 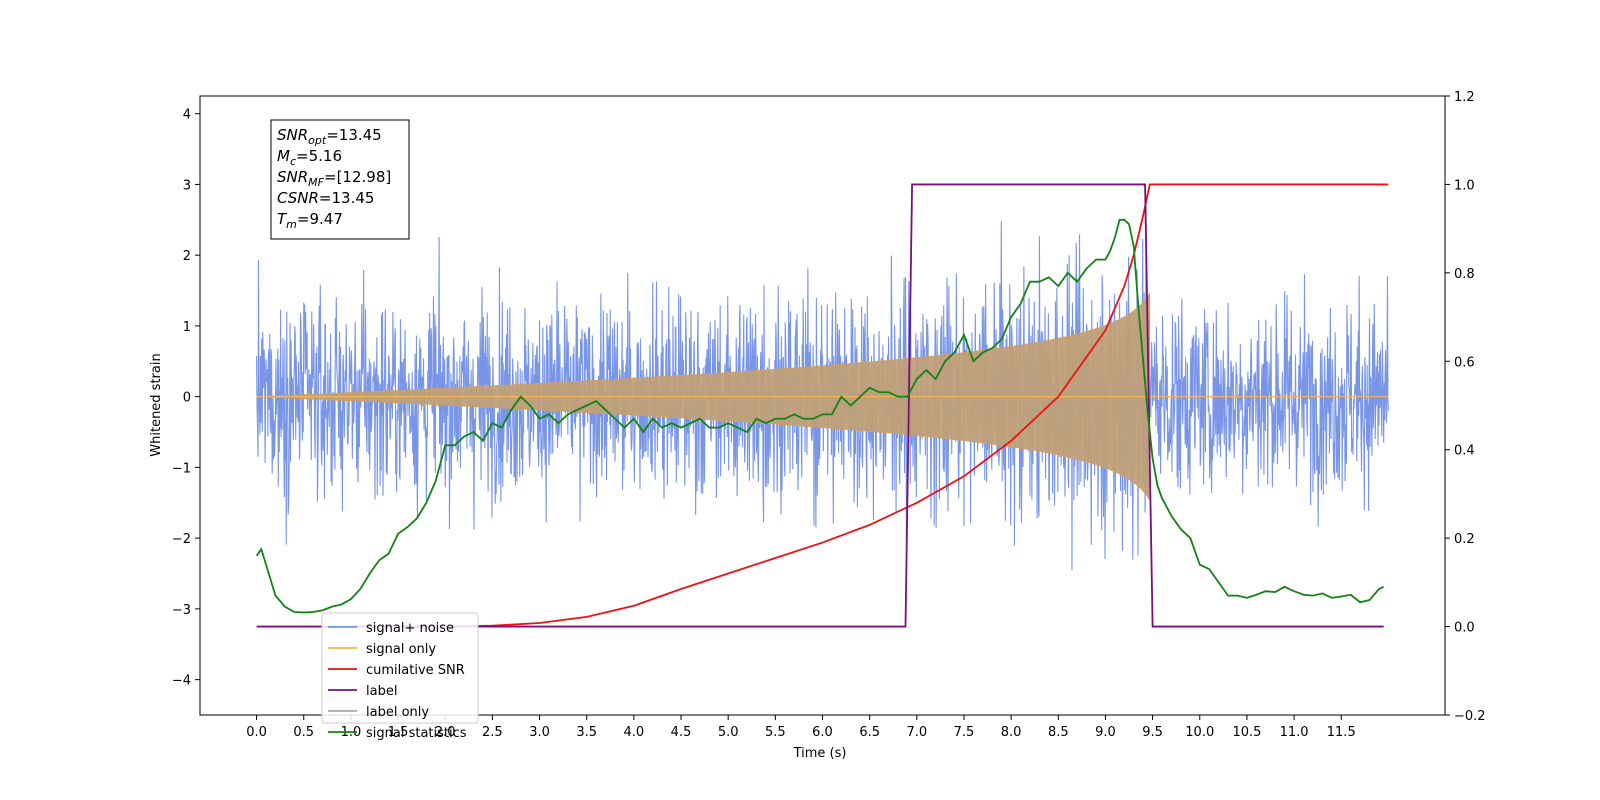 What do you see at coordinates (1465, 407) in the screenshot?
I see `y-axis-right: −0.2 0.0 0.2 0.4 0.6 0.8 1.0 1.2` at bounding box center [1465, 407].